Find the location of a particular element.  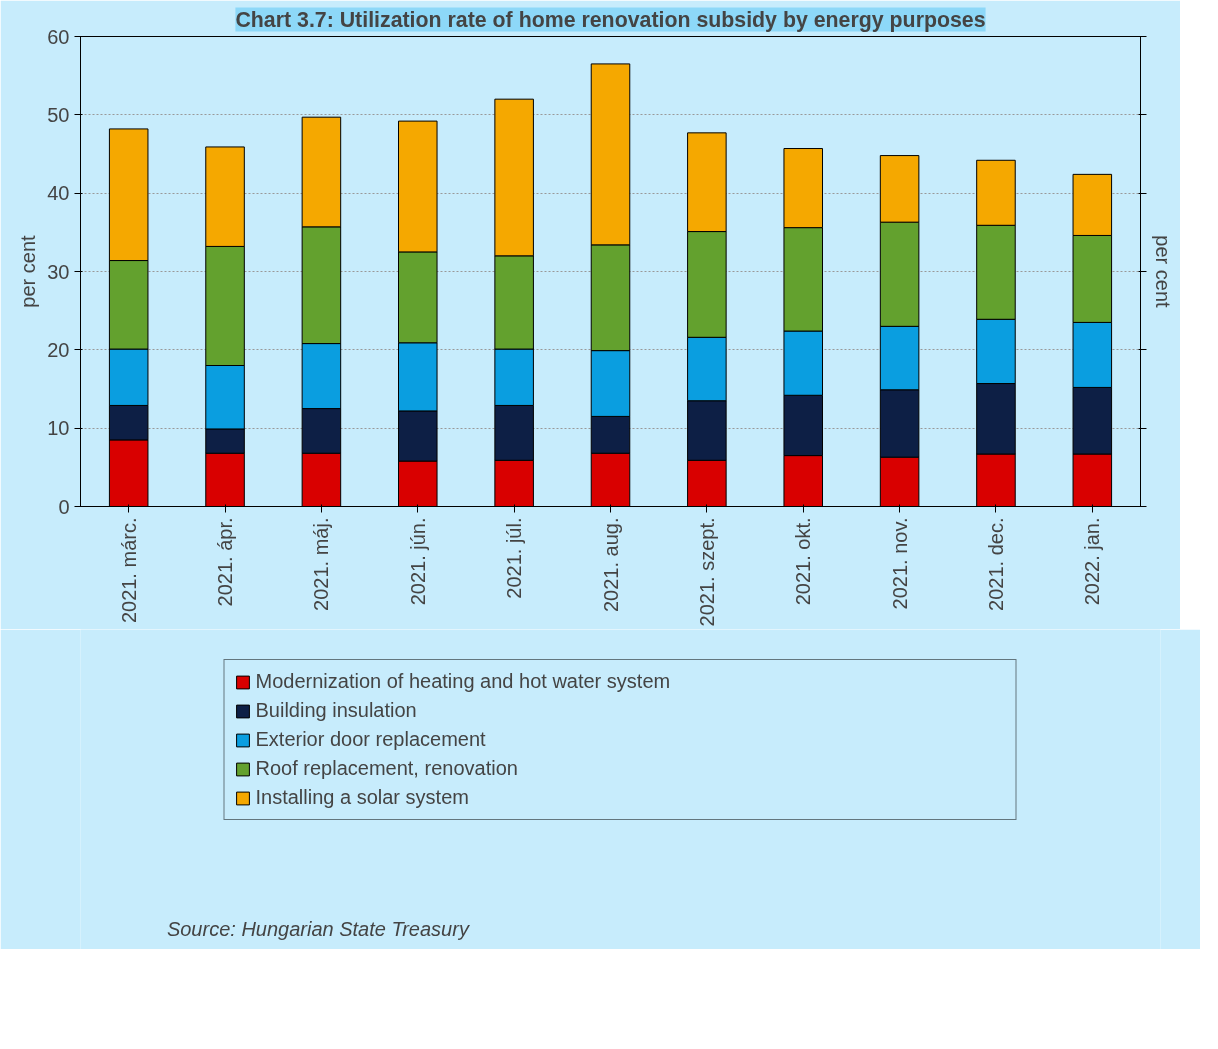

legend-label: Installing a solar system is located at coordinates (362, 797).